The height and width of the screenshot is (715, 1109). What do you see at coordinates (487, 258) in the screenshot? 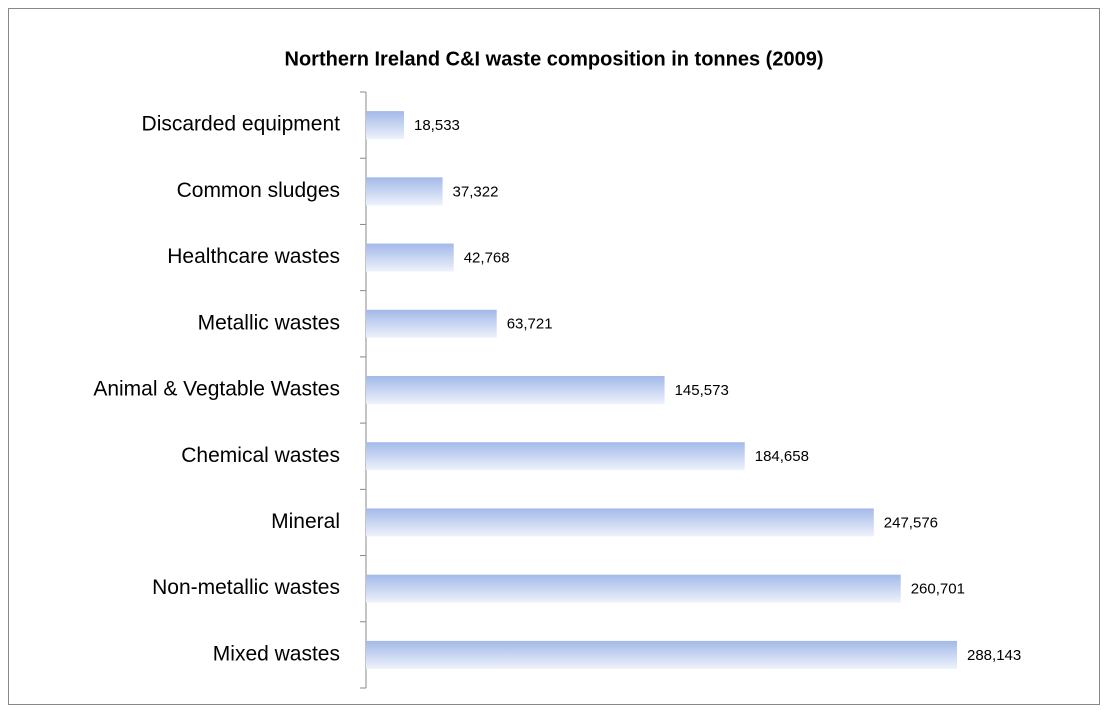
I see `data-label: 42,768` at bounding box center [487, 258].